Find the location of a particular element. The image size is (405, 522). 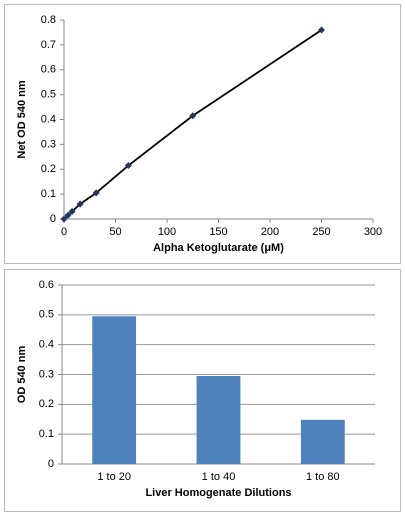

y-axis-label: OD 540 nm is located at coordinates (22, 375).